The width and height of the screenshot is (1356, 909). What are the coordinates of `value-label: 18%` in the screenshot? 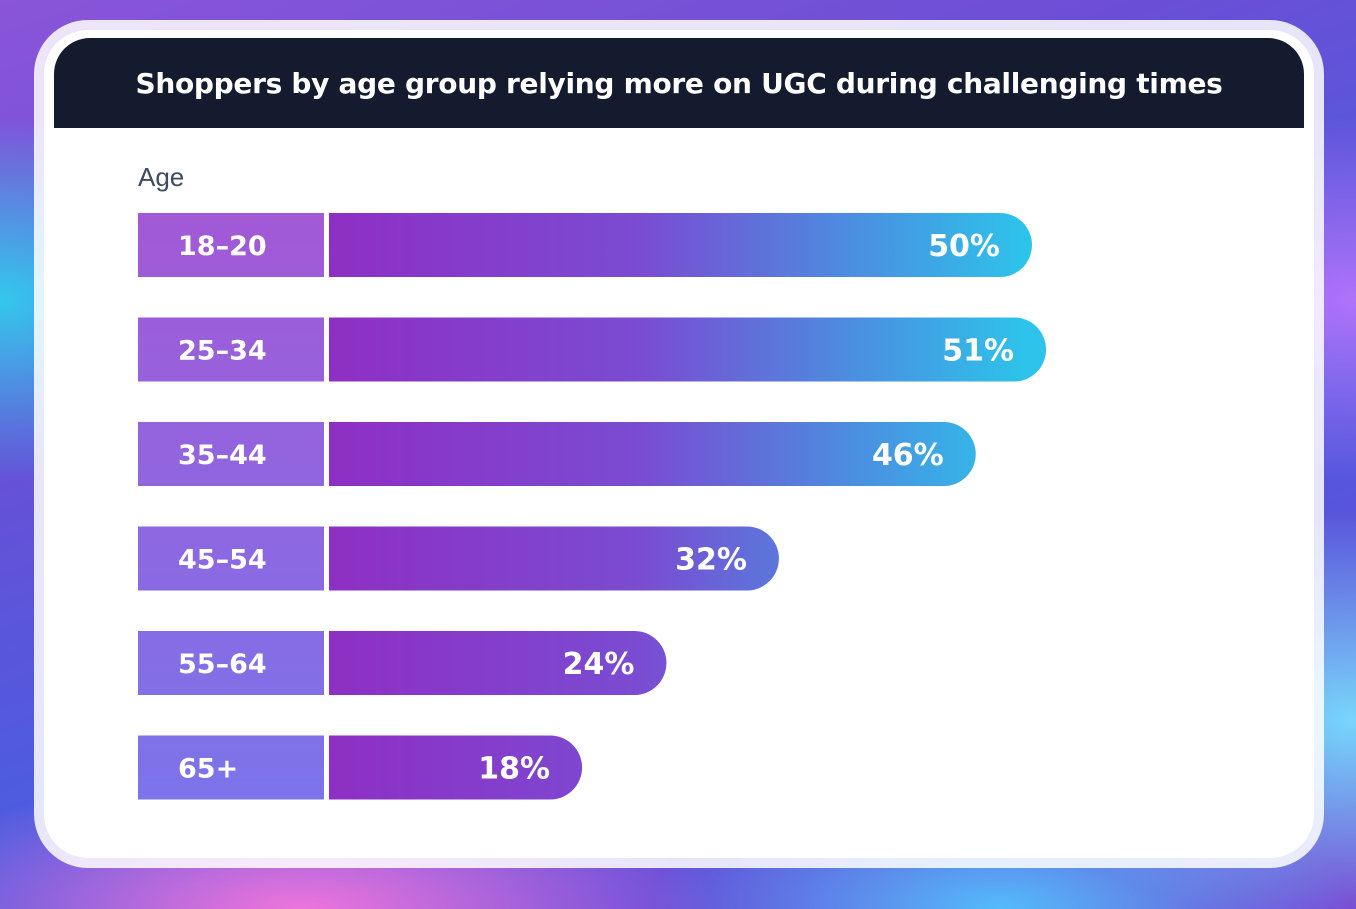 It's located at (514, 769).